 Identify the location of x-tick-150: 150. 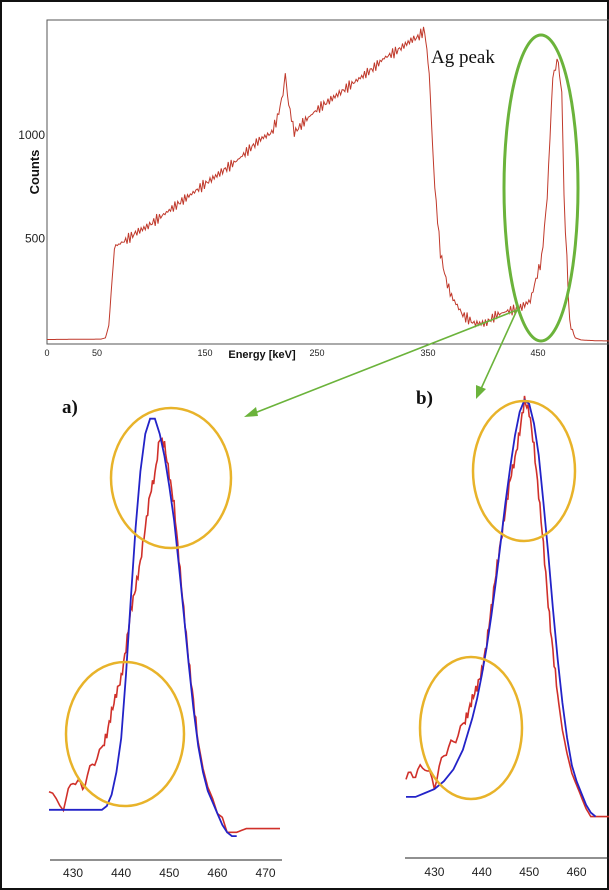
(204, 353).